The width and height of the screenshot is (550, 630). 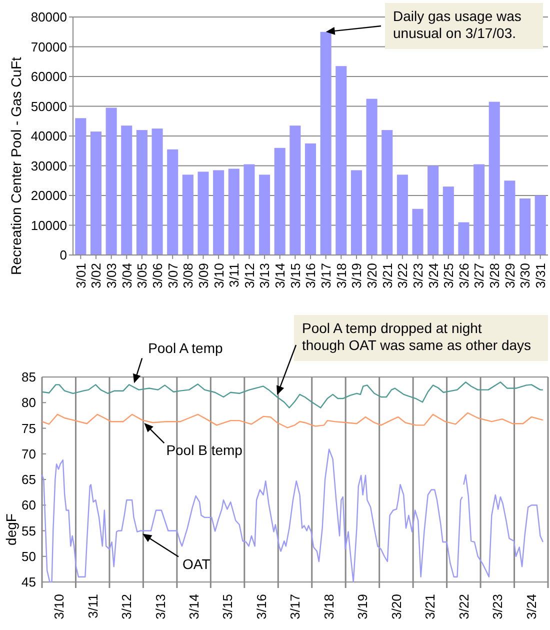 What do you see at coordinates (29, 377) in the screenshot?
I see `y-tick-label: 85` at bounding box center [29, 377].